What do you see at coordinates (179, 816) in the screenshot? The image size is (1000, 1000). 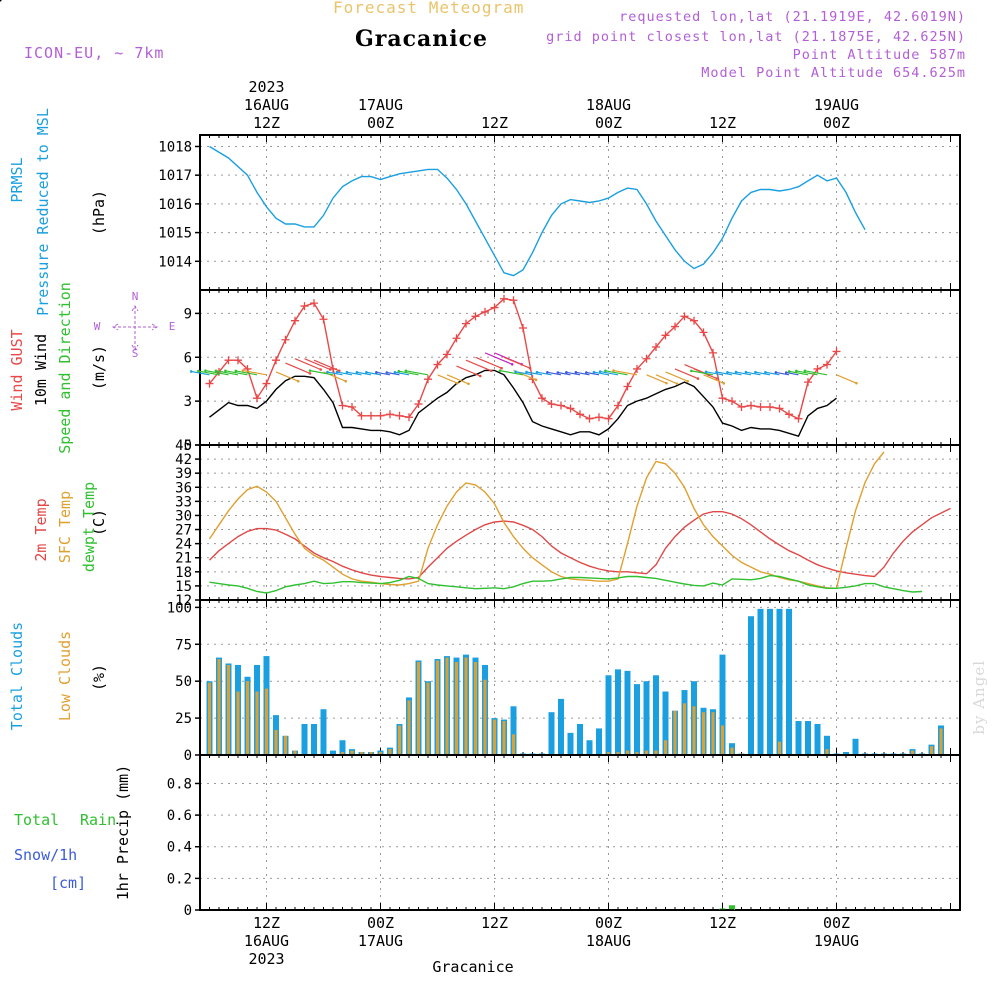 I see `y-tick-label: 0.6` at bounding box center [179, 816].